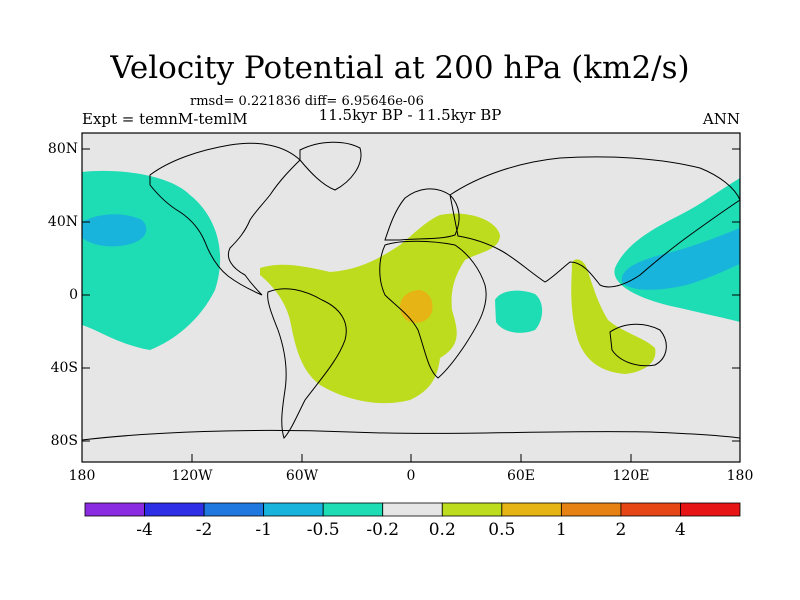  I want to click on colorbar-label: 4, so click(680, 530).